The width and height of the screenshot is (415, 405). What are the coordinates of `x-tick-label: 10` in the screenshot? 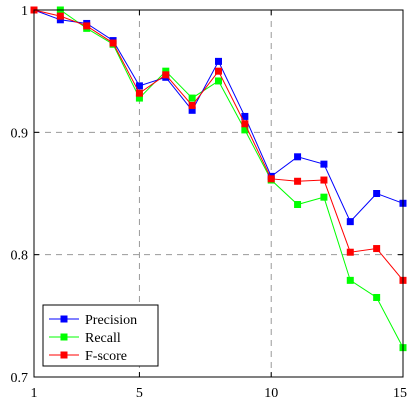 It's located at (271, 393).